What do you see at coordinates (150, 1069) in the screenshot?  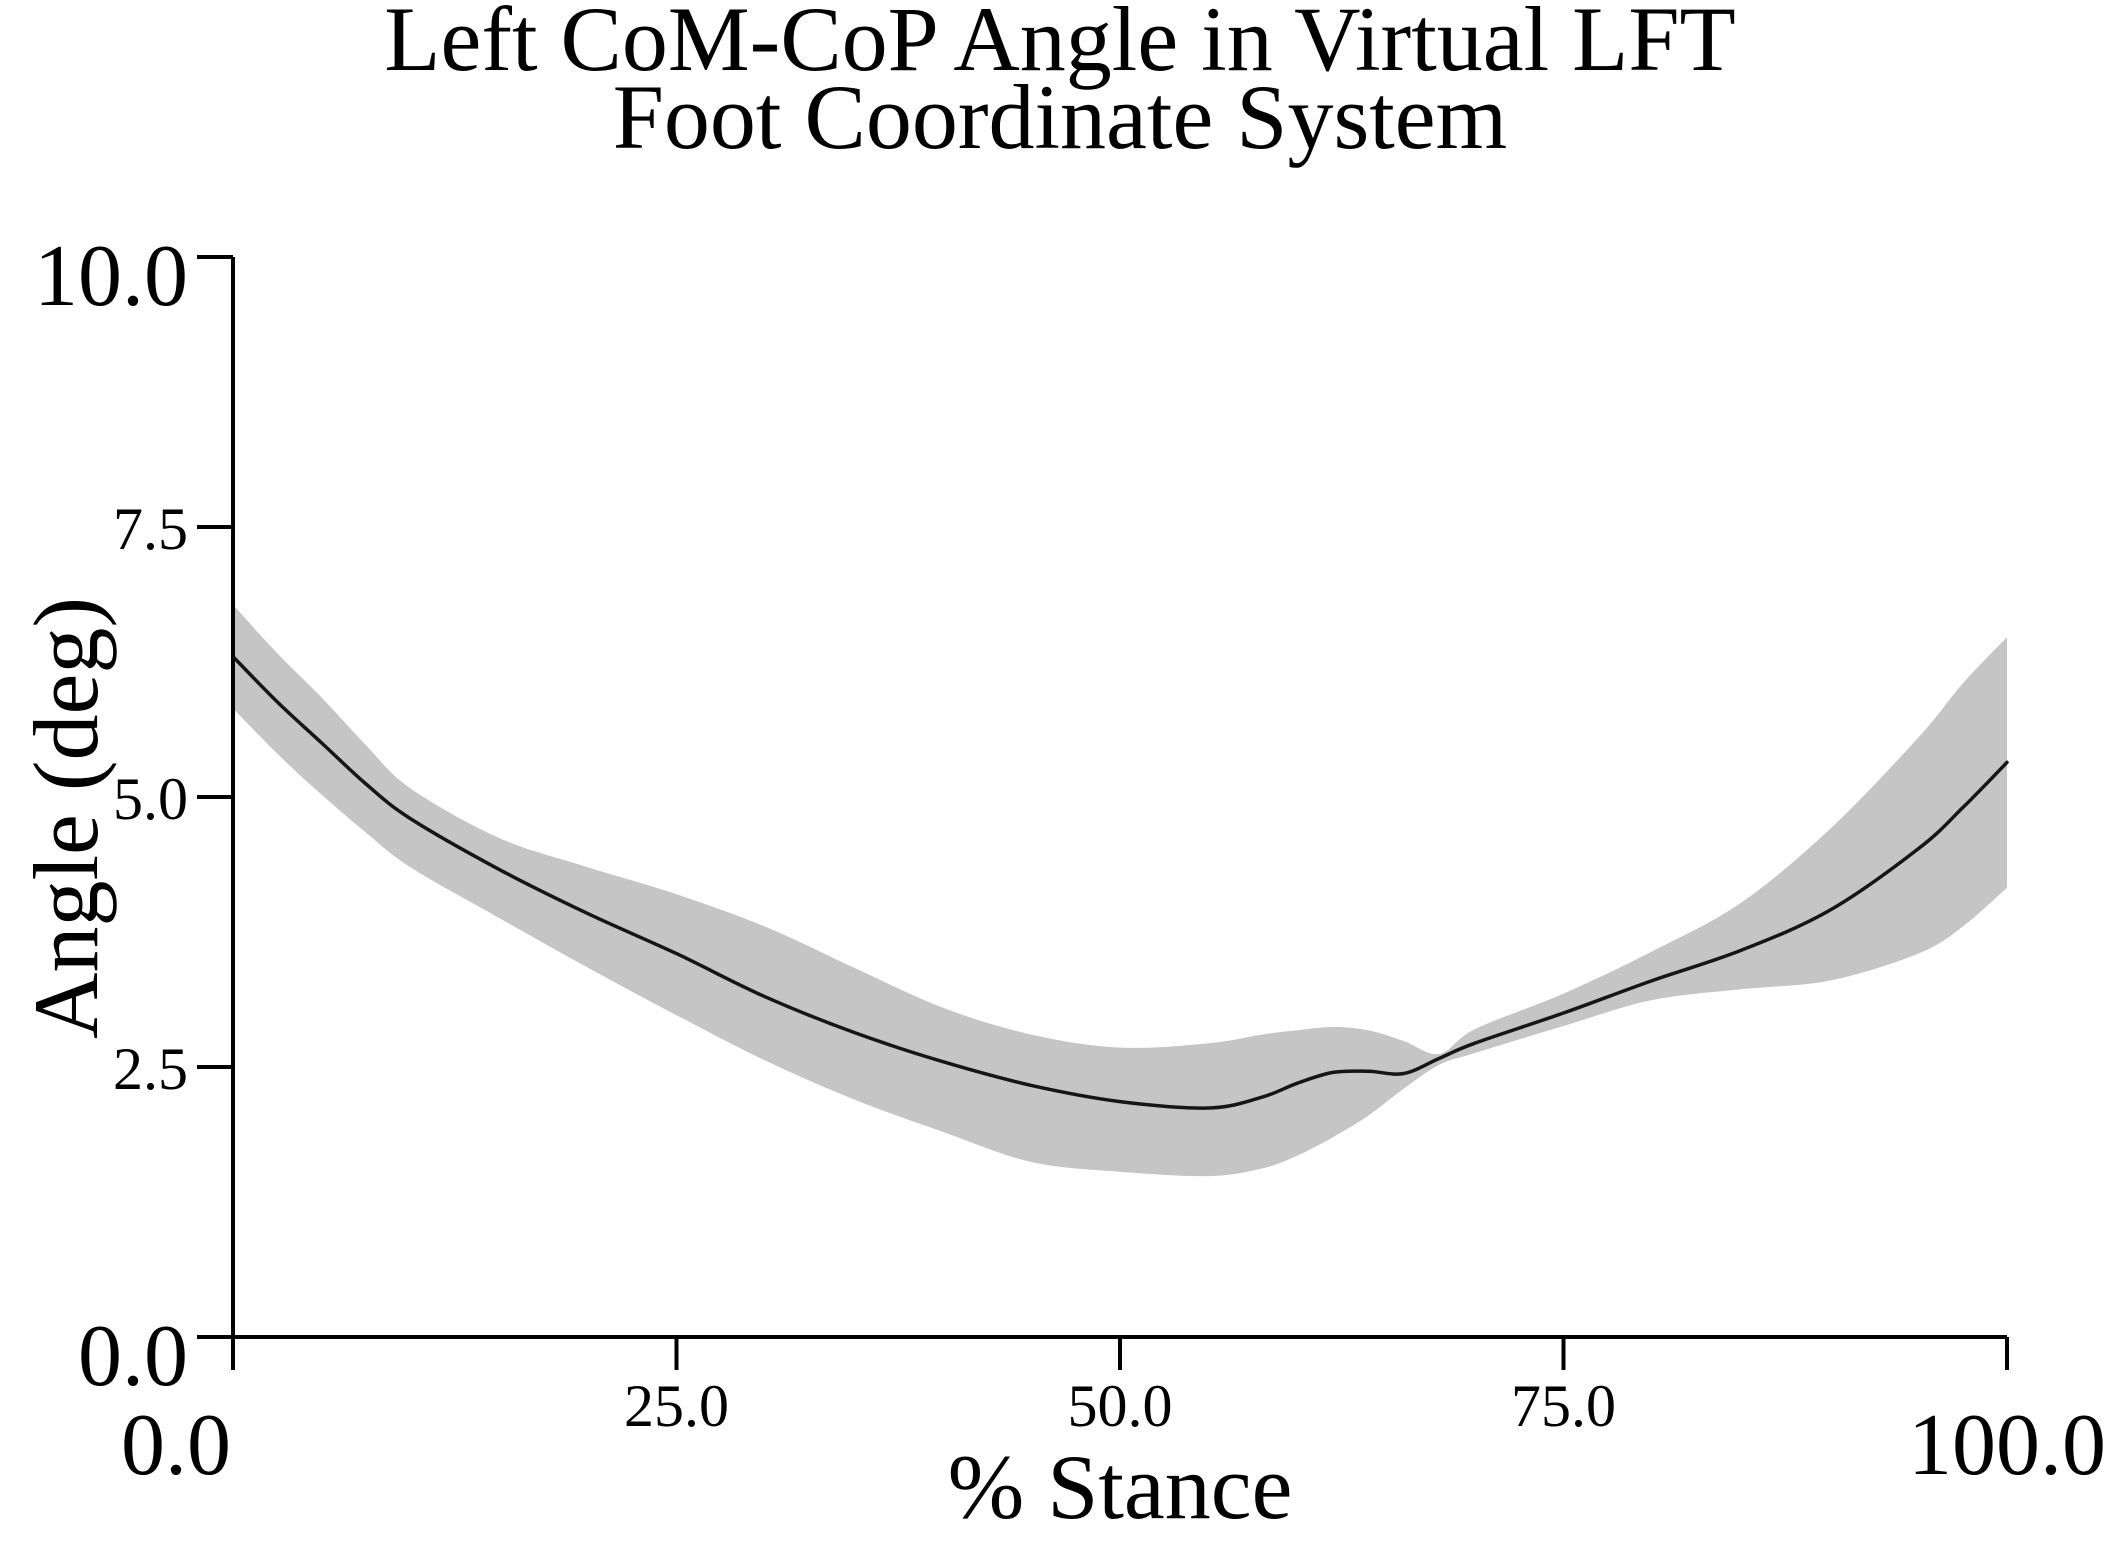 I see `y-tick-label: 2.5` at bounding box center [150, 1069].